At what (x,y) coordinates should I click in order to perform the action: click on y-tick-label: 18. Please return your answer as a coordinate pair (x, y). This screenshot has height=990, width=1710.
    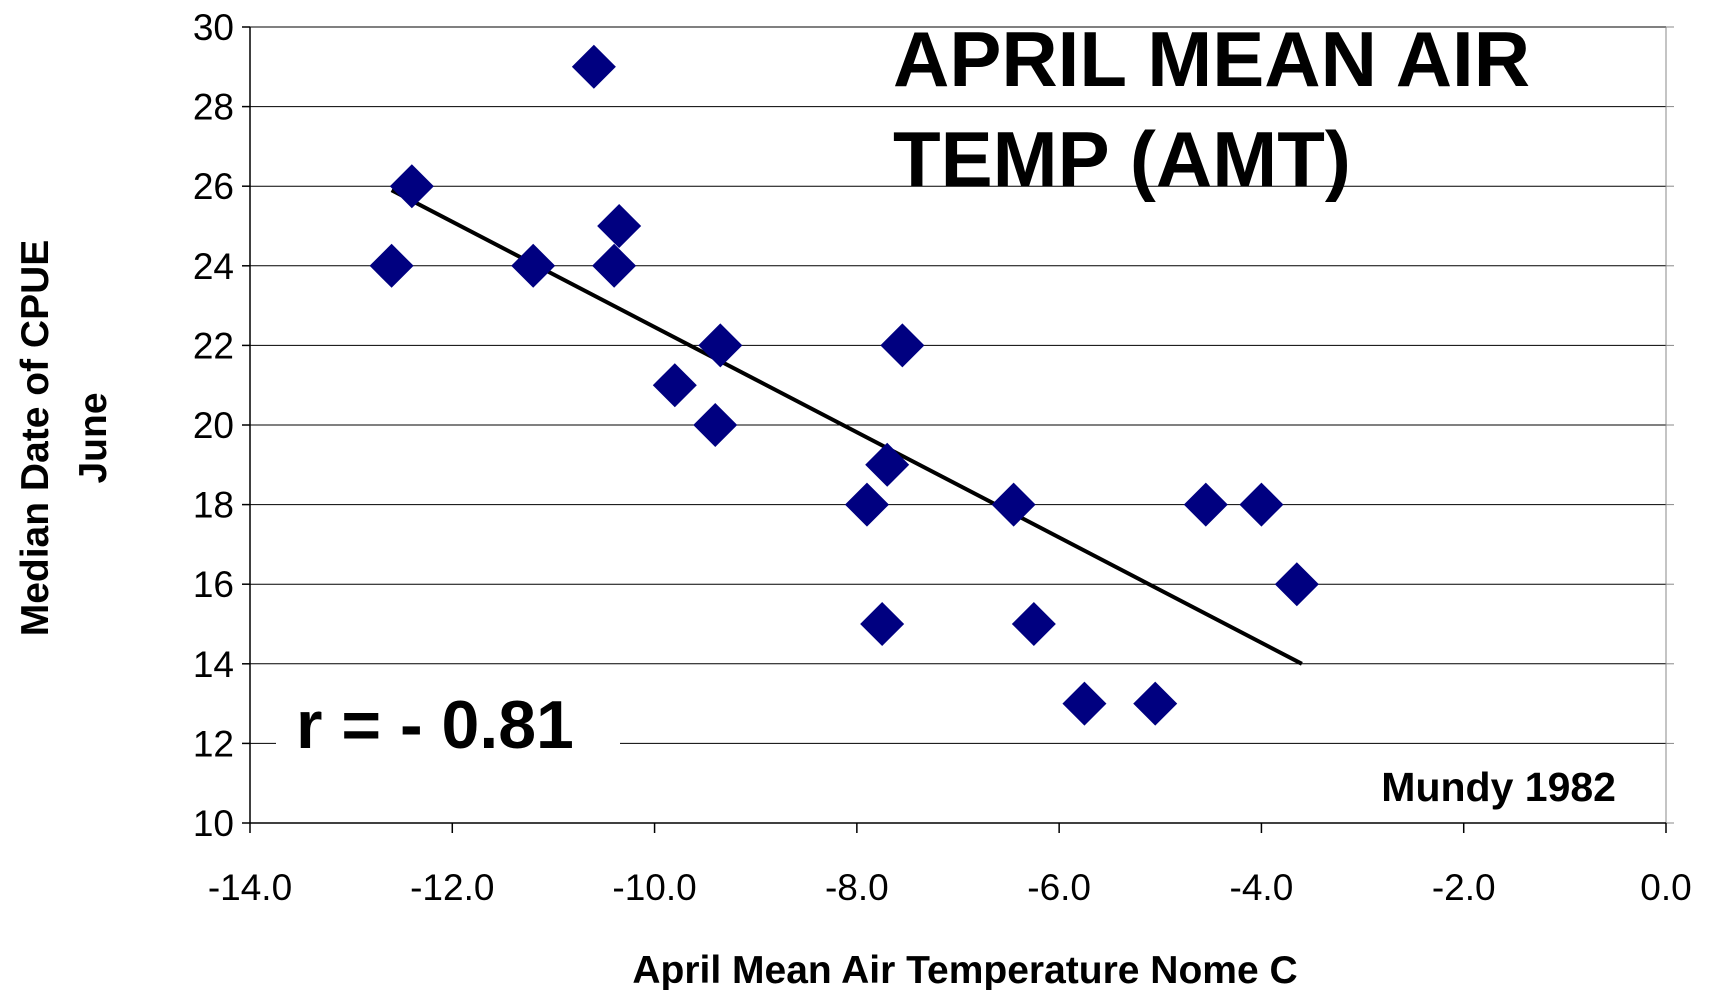
    Looking at the image, I should click on (213, 505).